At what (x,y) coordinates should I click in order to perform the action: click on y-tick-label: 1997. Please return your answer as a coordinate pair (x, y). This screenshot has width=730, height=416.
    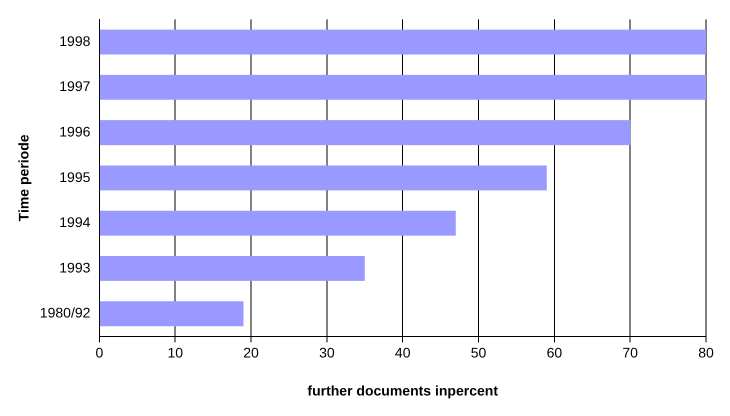
    Looking at the image, I should click on (75, 86).